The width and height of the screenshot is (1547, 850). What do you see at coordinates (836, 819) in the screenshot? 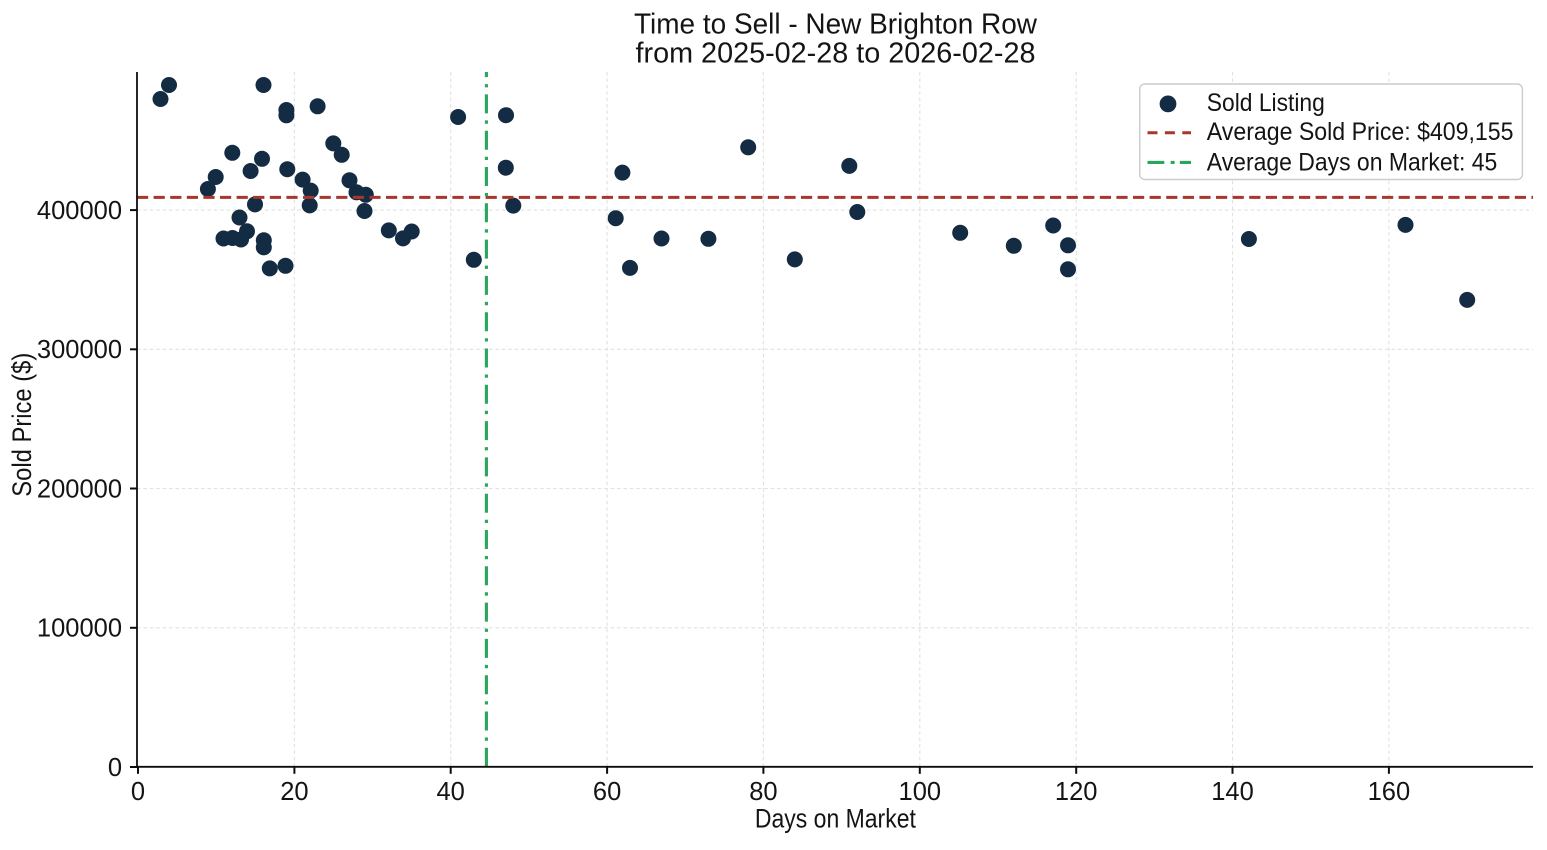
I see `svg-text: Days on Market` at bounding box center [836, 819].